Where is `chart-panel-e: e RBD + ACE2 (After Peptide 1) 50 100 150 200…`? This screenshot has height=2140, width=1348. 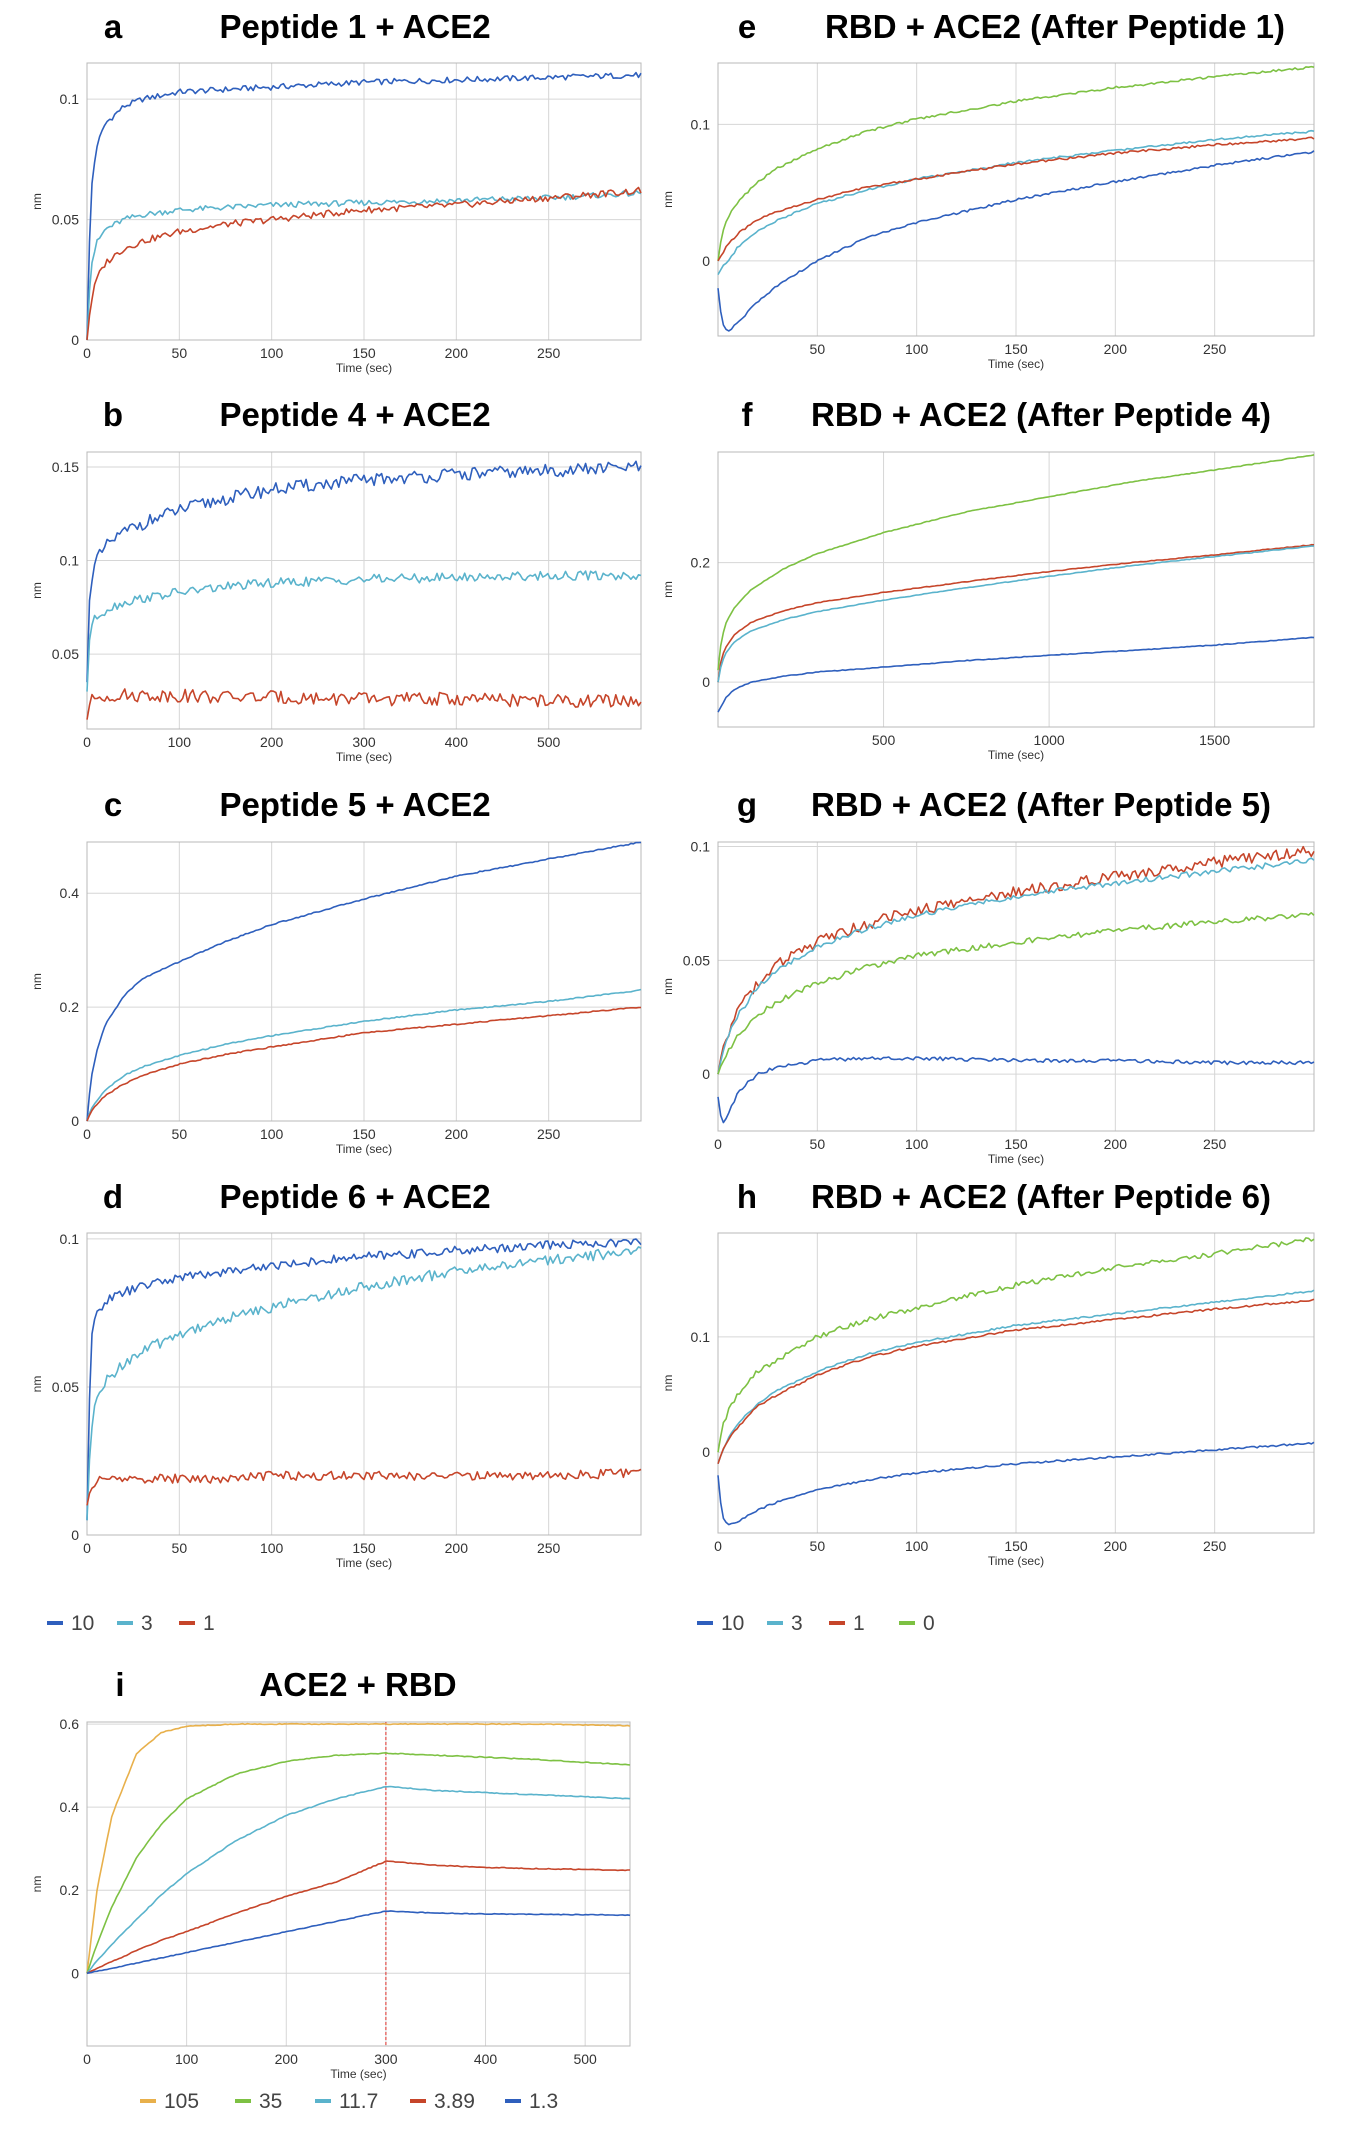 chart-panel-e: e RBD + ACE2 (After Peptide 1) 50 100 150 200… is located at coordinates (988, 189).